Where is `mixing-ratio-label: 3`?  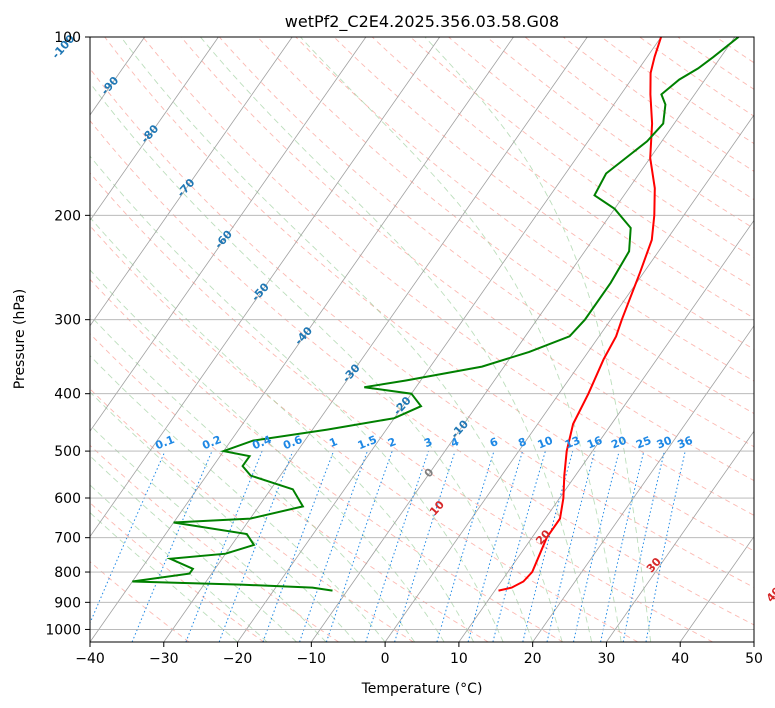 mixing-ratio-label: 3 is located at coordinates (428, 442).